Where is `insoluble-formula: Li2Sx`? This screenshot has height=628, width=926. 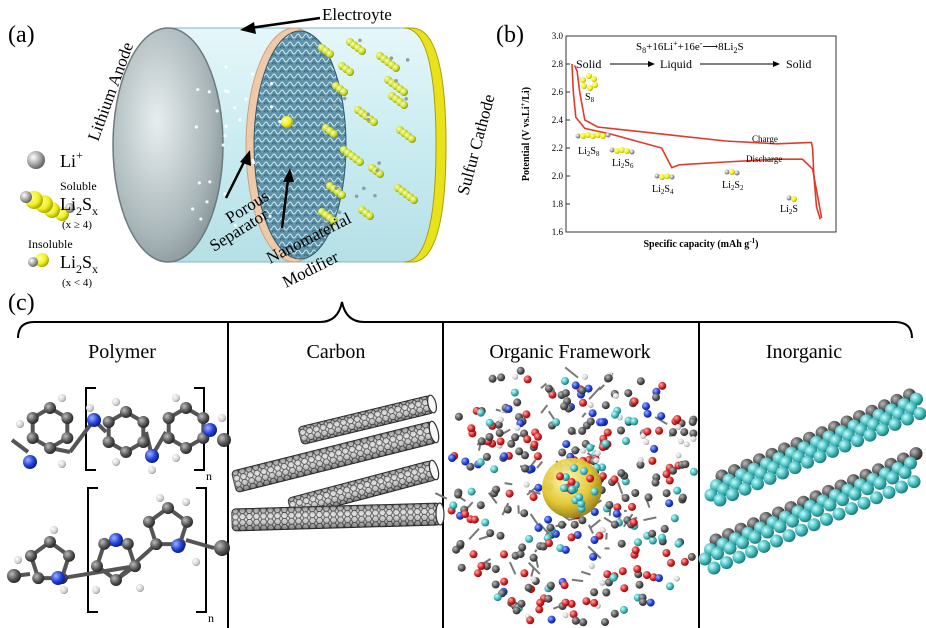
insoluble-formula: Li2Sx is located at coordinates (79, 264).